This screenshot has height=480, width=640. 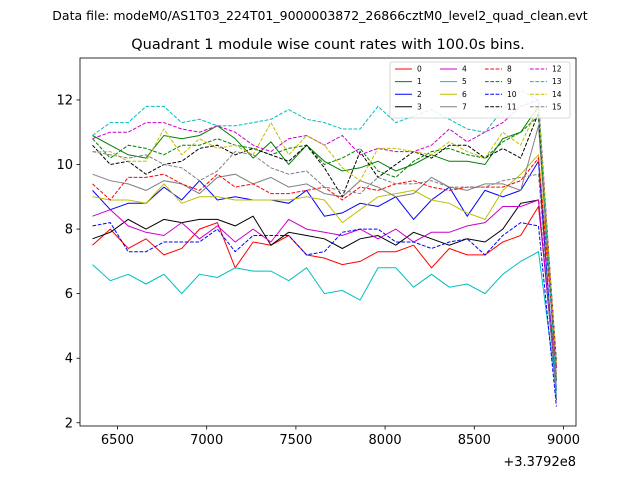 I want to click on legend-label-7: 7, so click(x=464, y=106).